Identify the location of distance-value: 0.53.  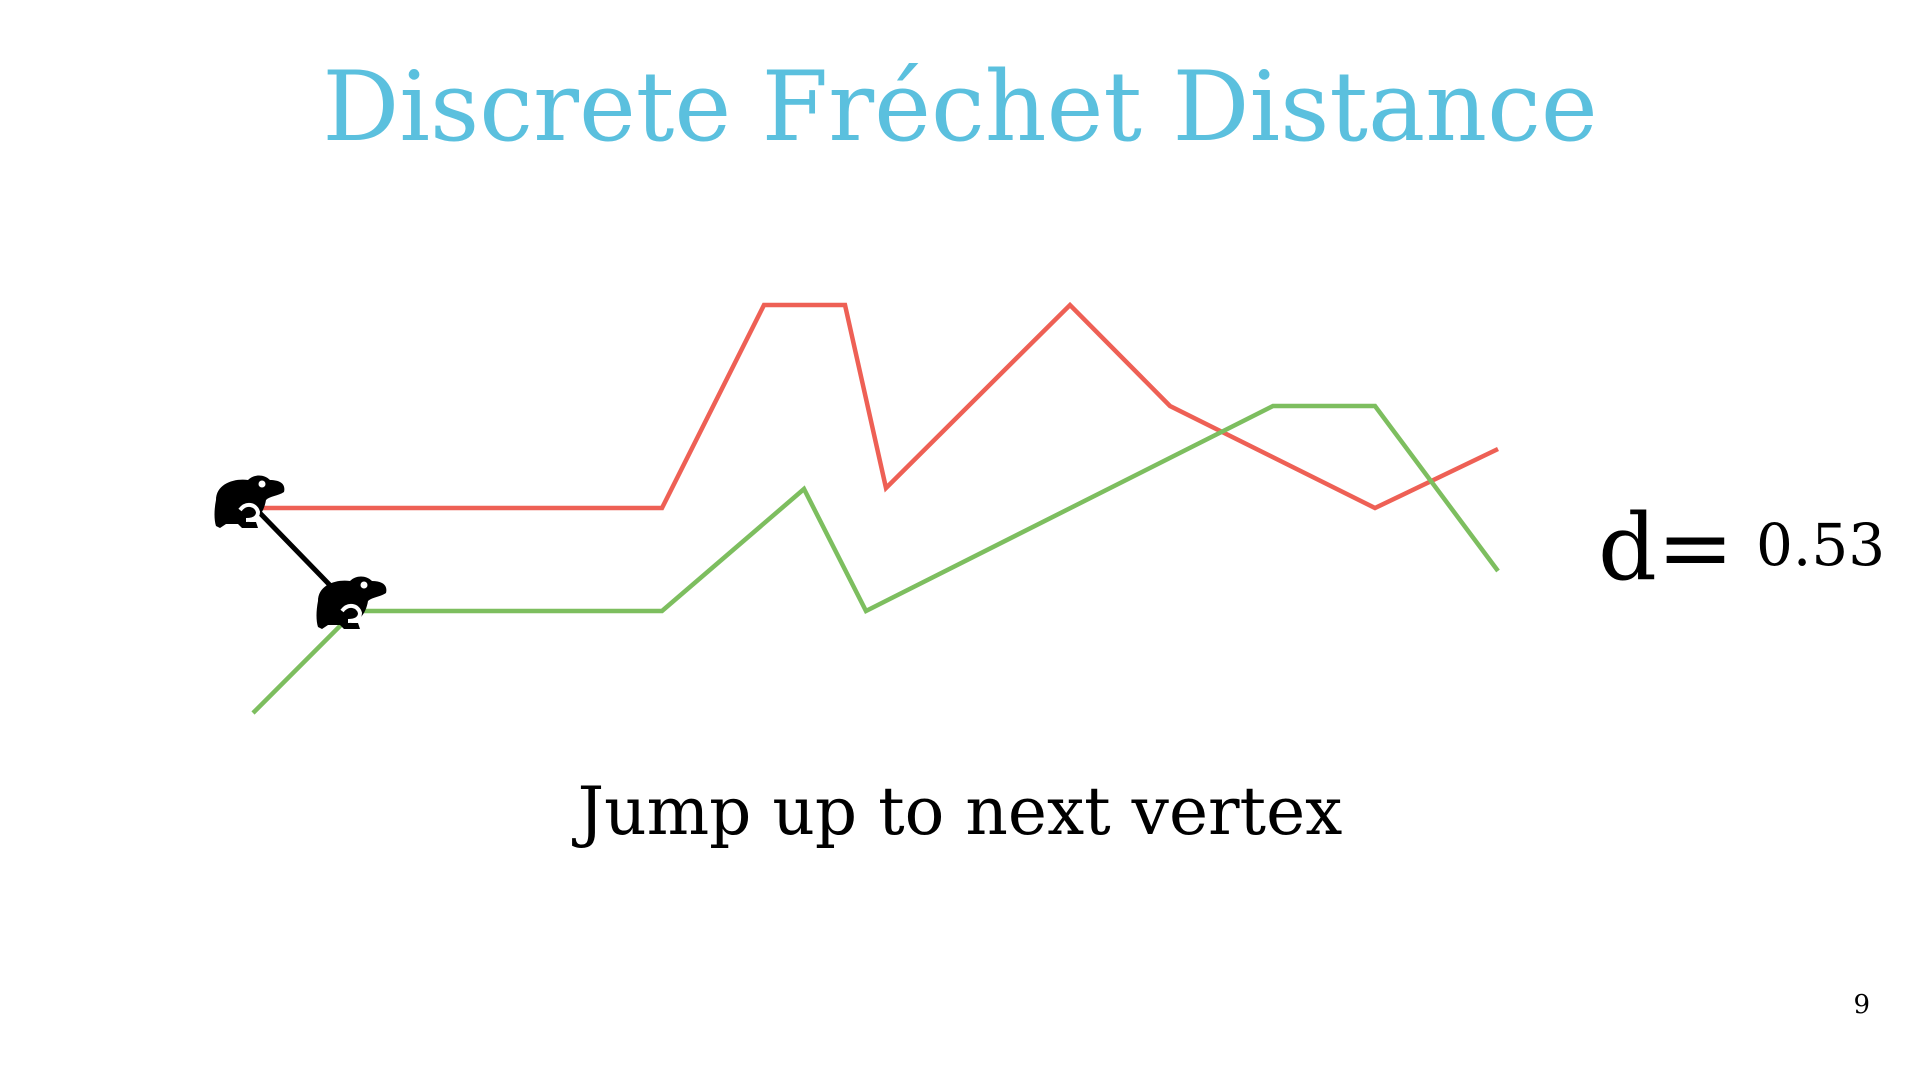
(1820, 545).